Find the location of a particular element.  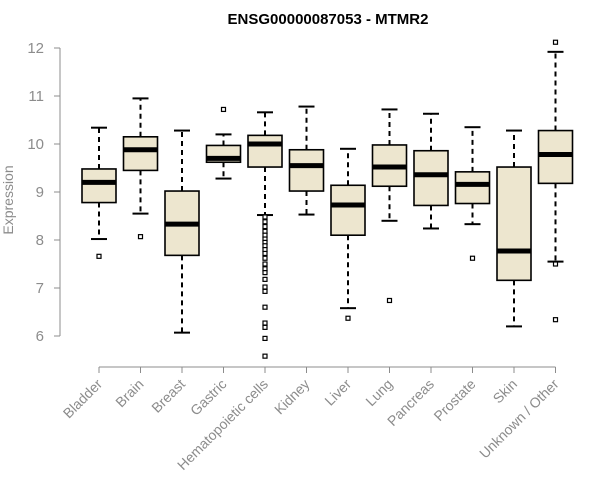

x-tick-label: Bladder is located at coordinates (83, 399).